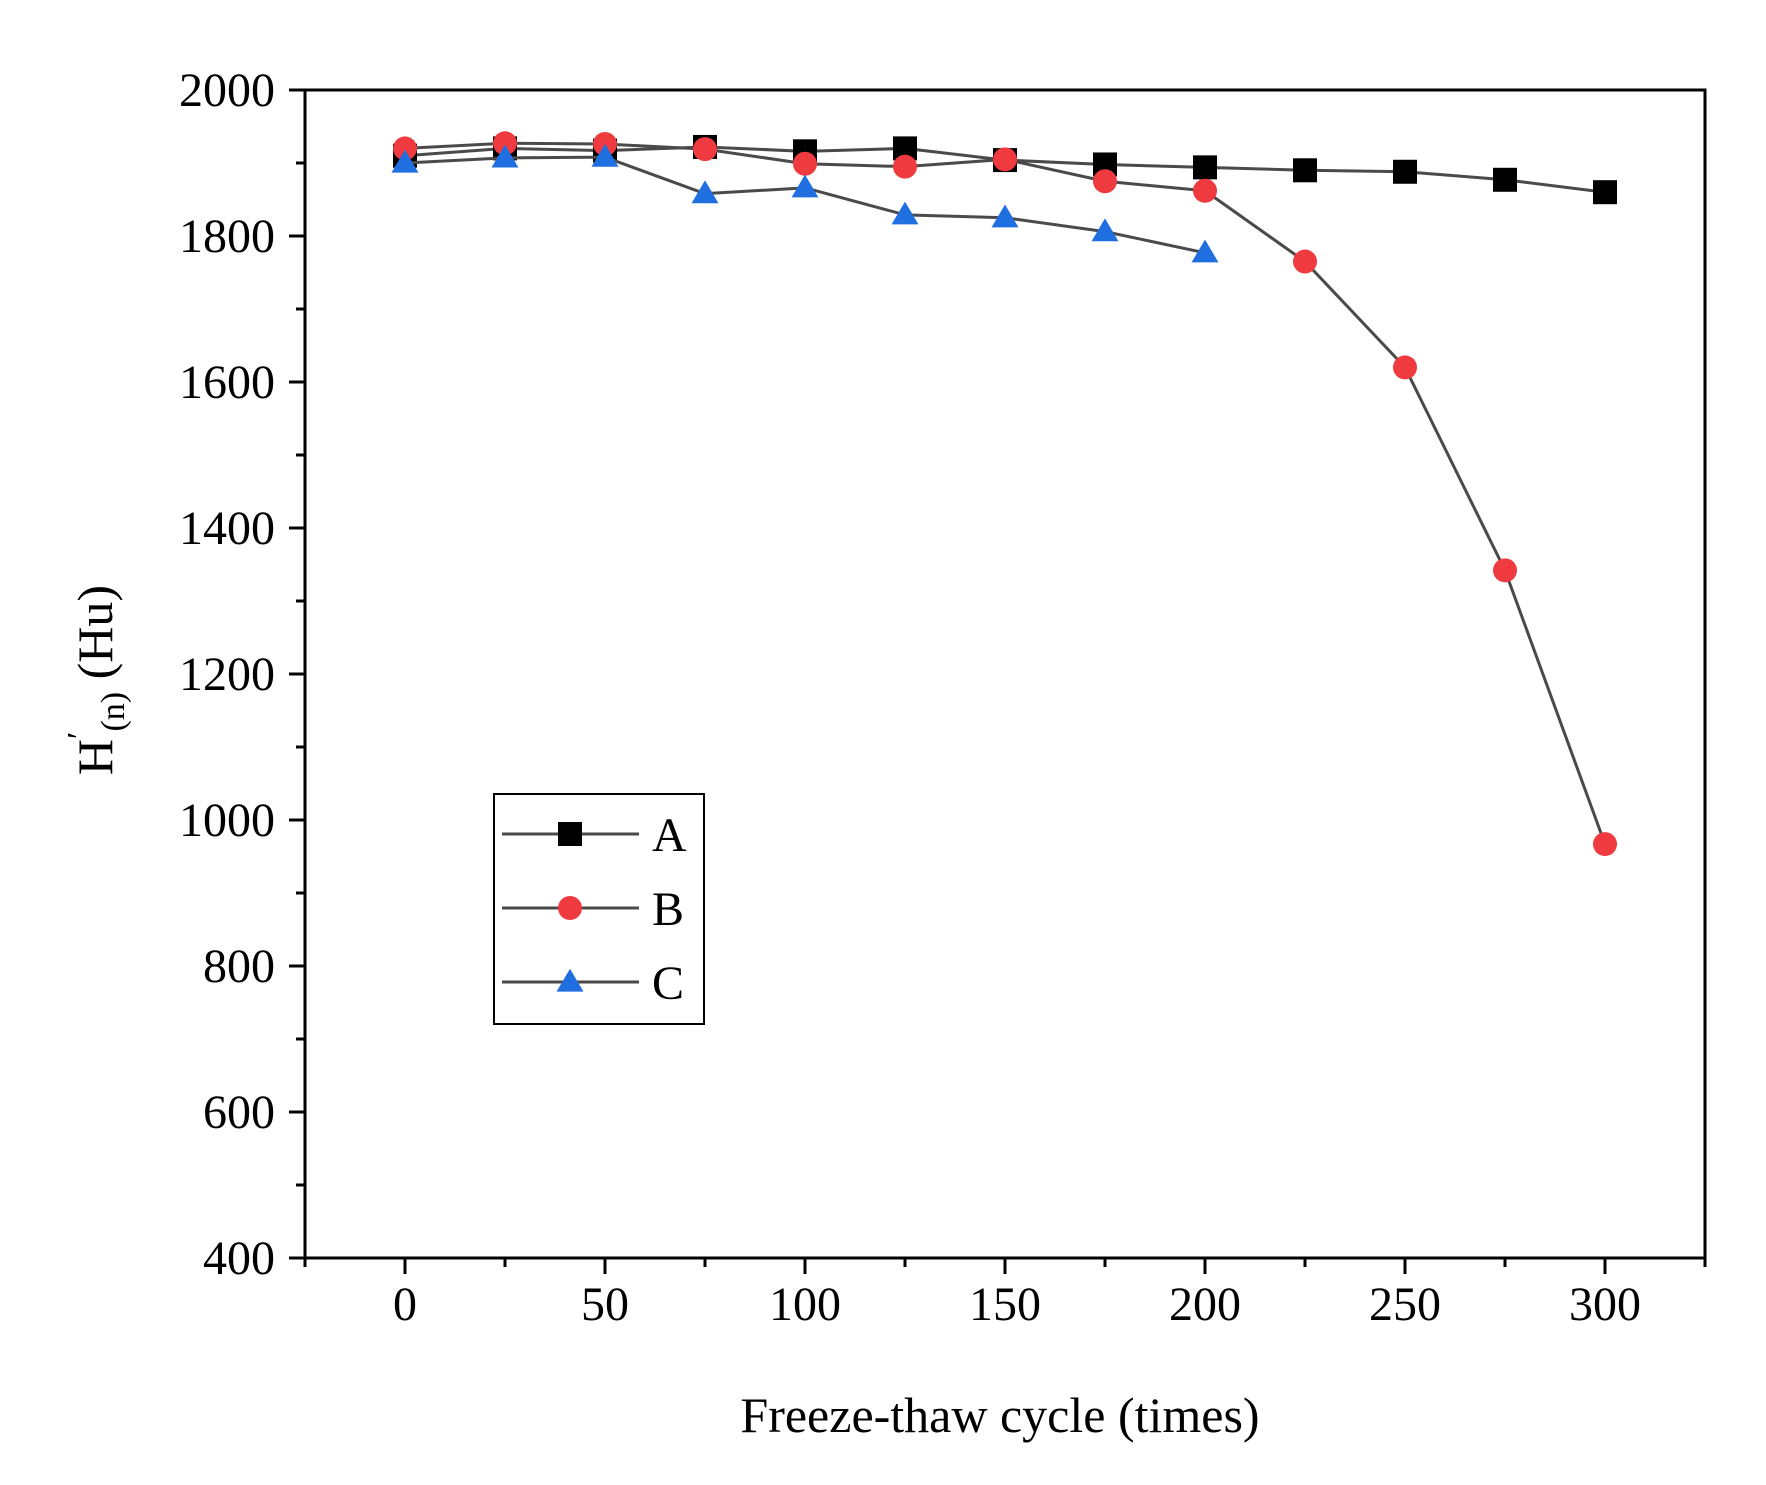 The width and height of the screenshot is (1766, 1485). What do you see at coordinates (594, 835) in the screenshot?
I see `legend-item-A: A` at bounding box center [594, 835].